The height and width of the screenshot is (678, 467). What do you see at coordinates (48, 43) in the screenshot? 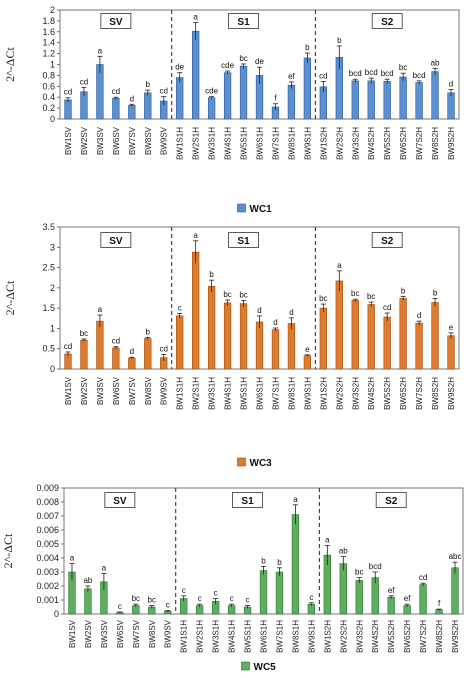
I see `y-tick-label: 1.4` at bounding box center [48, 43].